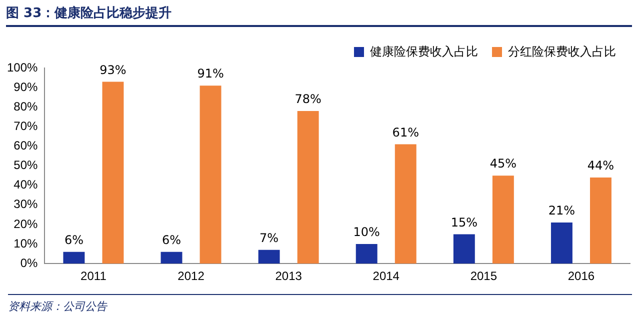 This screenshot has width=640, height=320. Describe the element at coordinates (210, 73) in the screenshot. I see `data-label: 91%` at that location.